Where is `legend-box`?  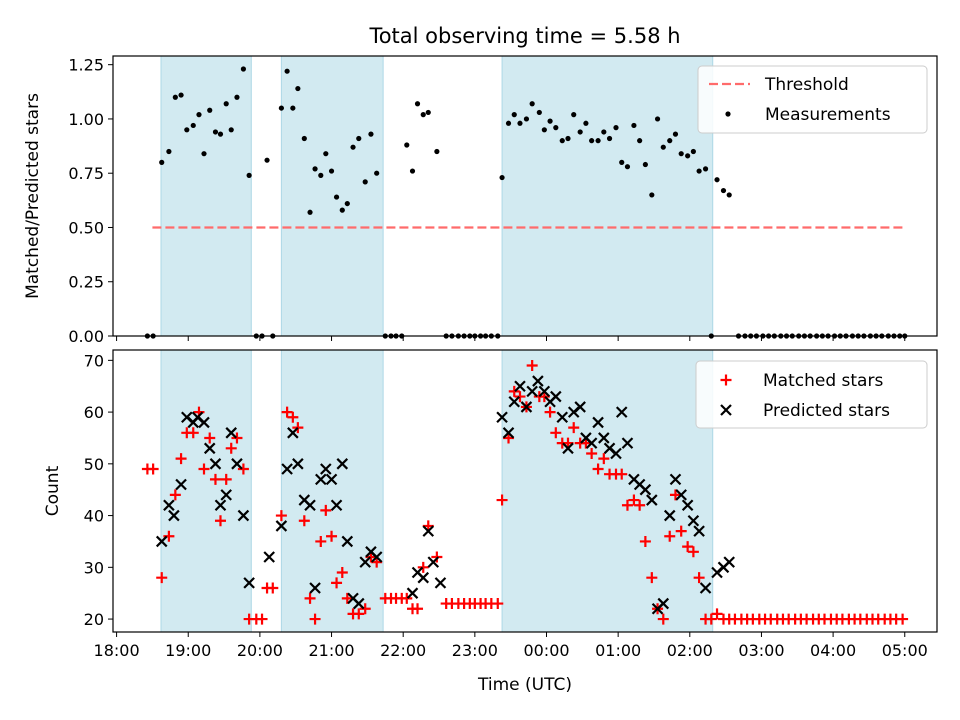 legend-box is located at coordinates (811, 394).